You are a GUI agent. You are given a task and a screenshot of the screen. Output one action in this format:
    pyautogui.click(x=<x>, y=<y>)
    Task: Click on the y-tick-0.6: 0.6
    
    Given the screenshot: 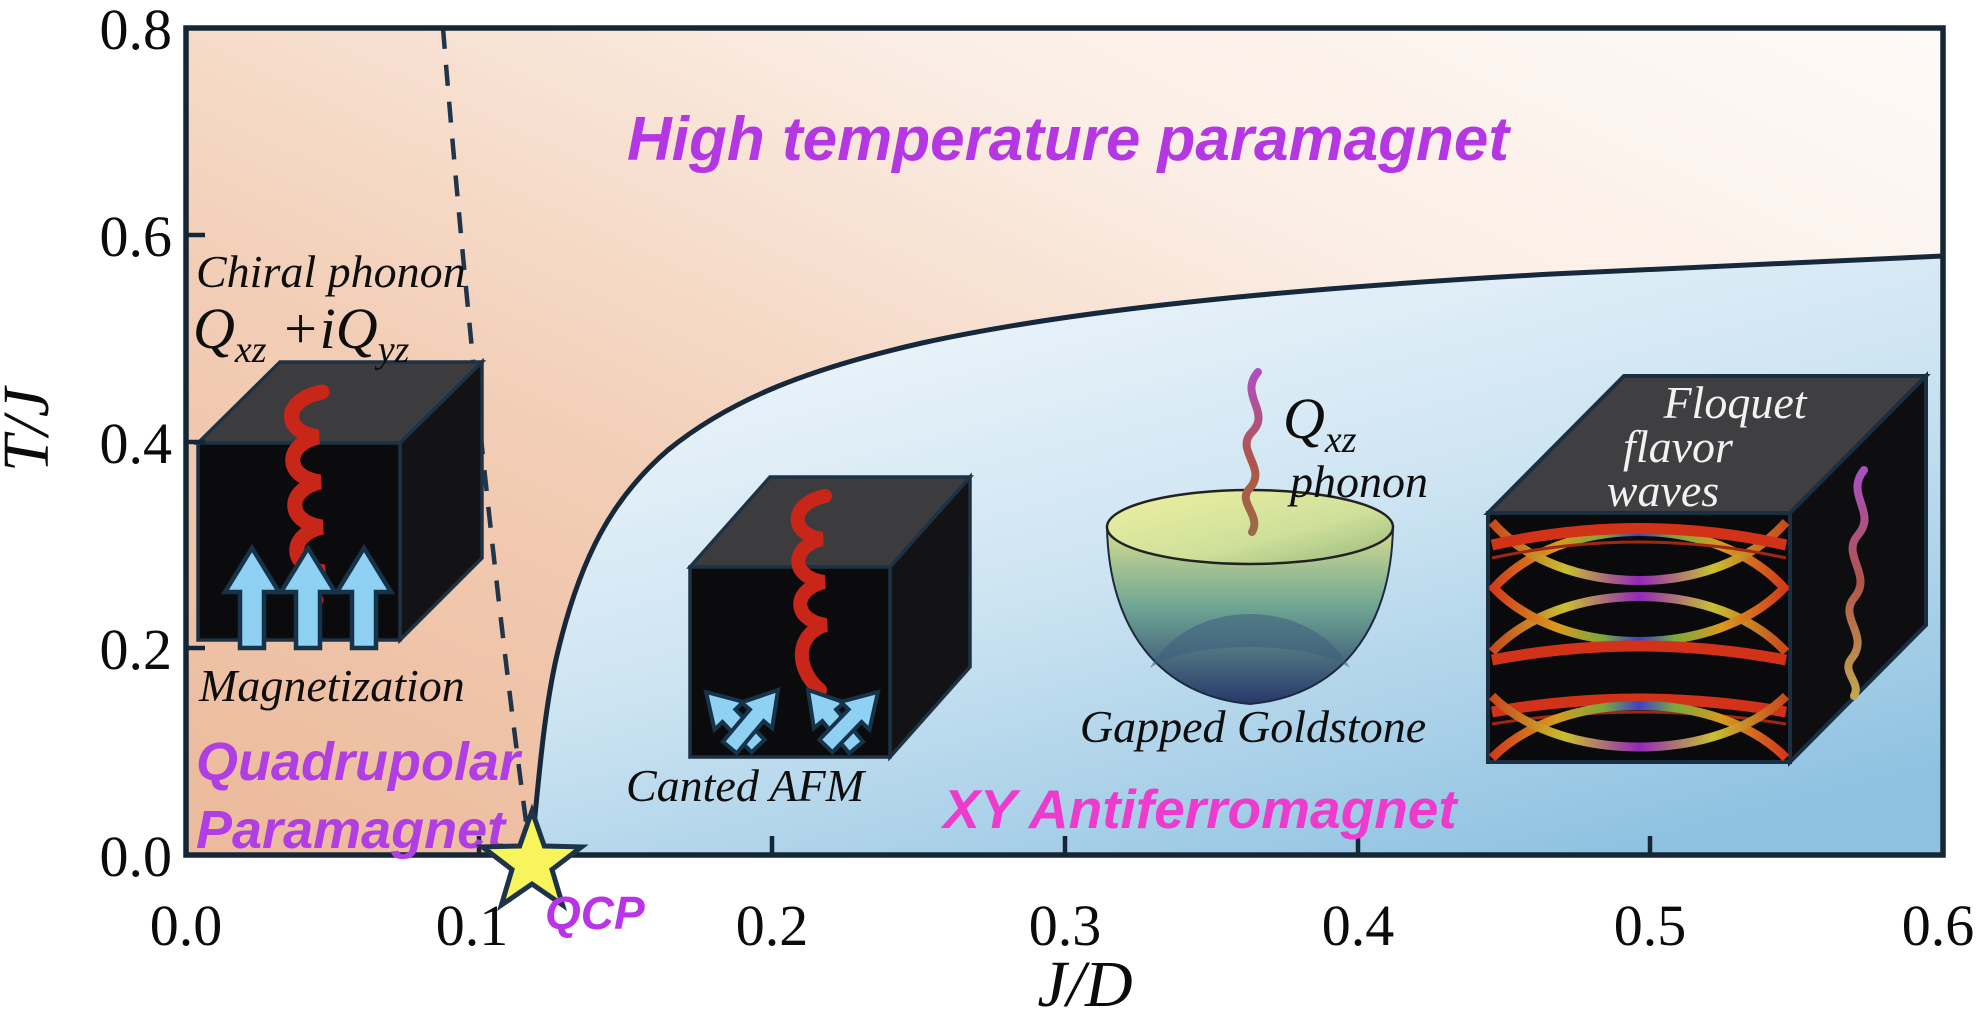 What is the action you would take?
    pyautogui.click(x=136, y=236)
    